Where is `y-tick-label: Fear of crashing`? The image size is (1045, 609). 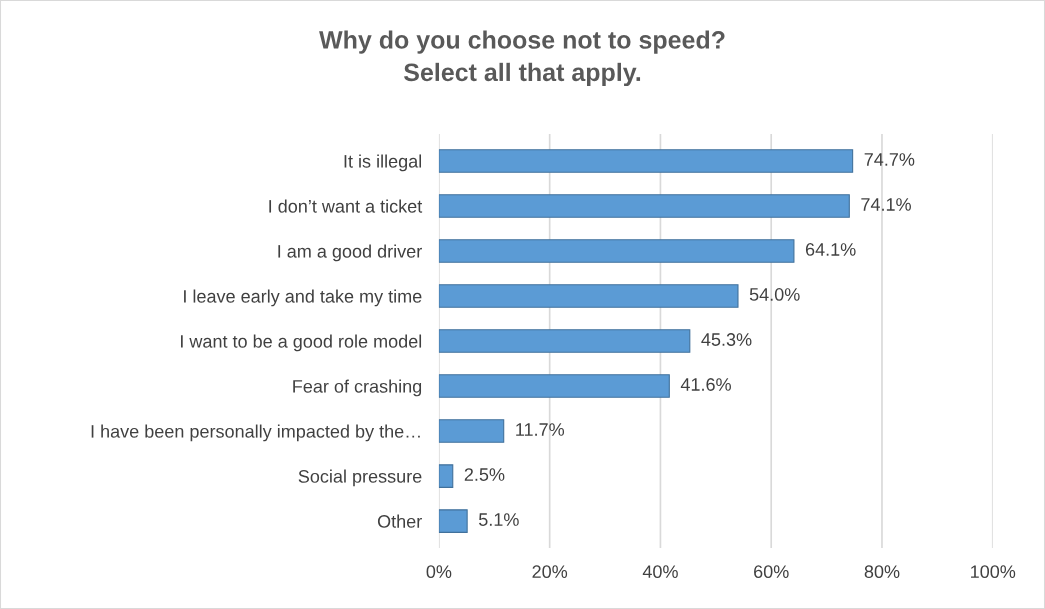 y-tick-label: Fear of crashing is located at coordinates (357, 388).